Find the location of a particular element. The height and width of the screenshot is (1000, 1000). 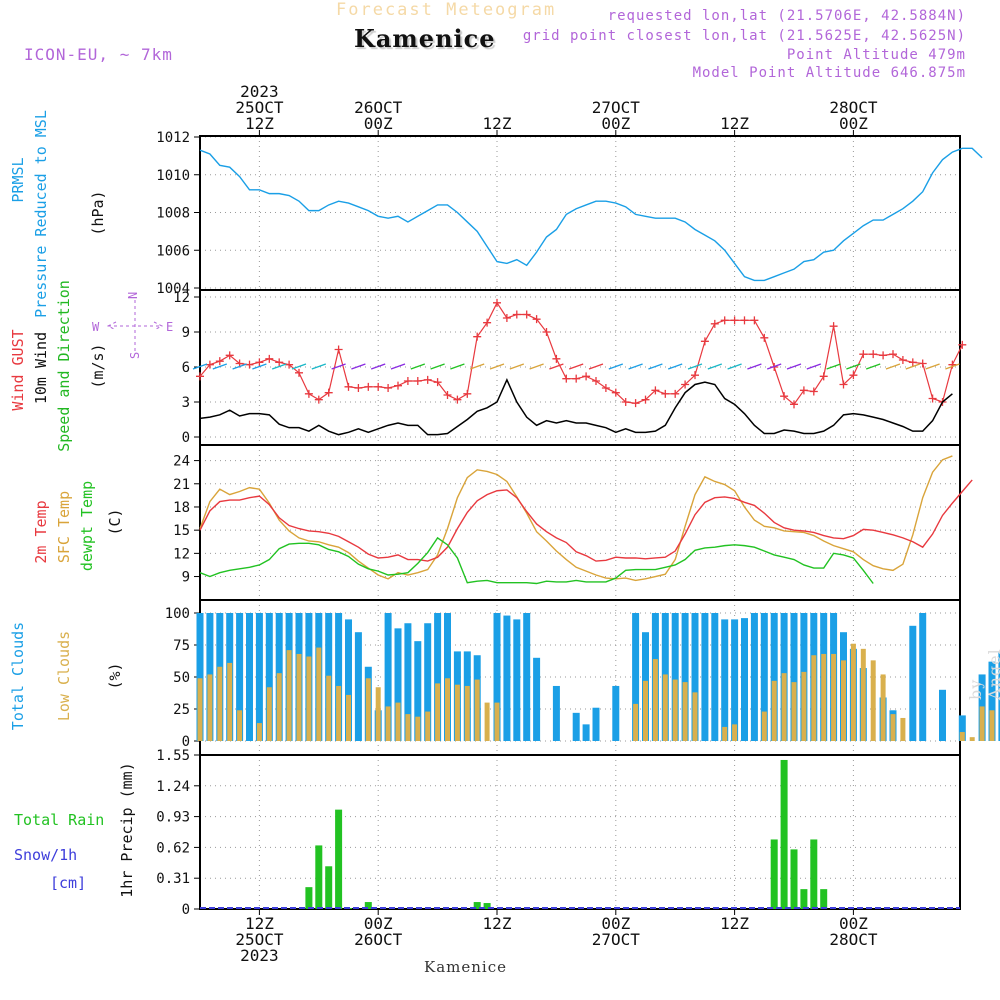

pressure-label-2: Pressure Reduced to MSL is located at coordinates (41, 214).